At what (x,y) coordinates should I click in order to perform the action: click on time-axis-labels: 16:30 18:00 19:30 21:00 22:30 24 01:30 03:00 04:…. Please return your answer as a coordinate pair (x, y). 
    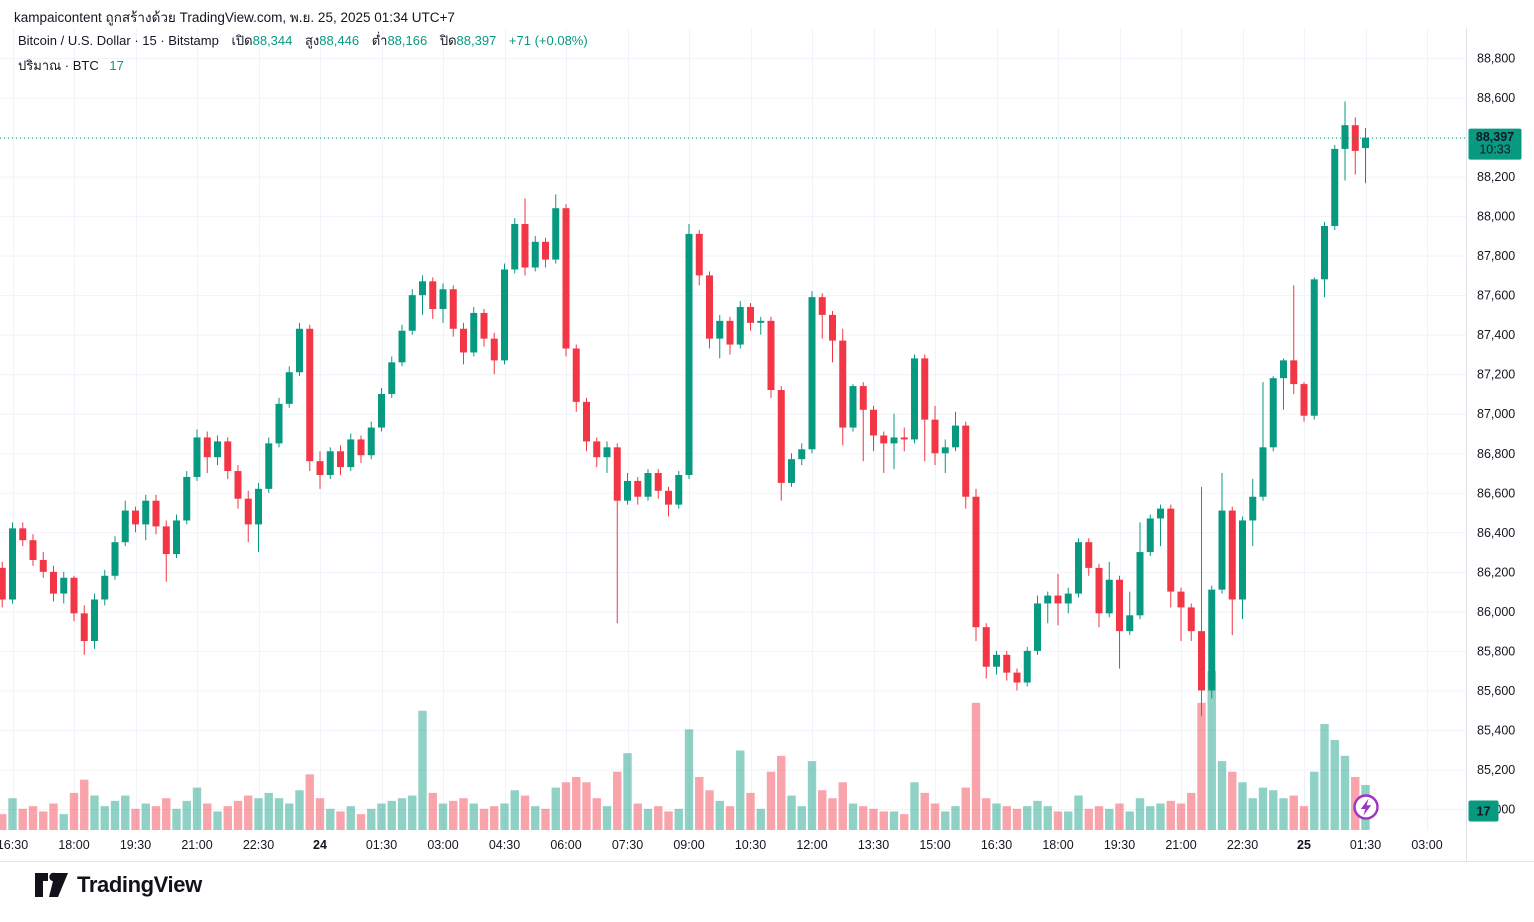
    Looking at the image, I should click on (721, 845).